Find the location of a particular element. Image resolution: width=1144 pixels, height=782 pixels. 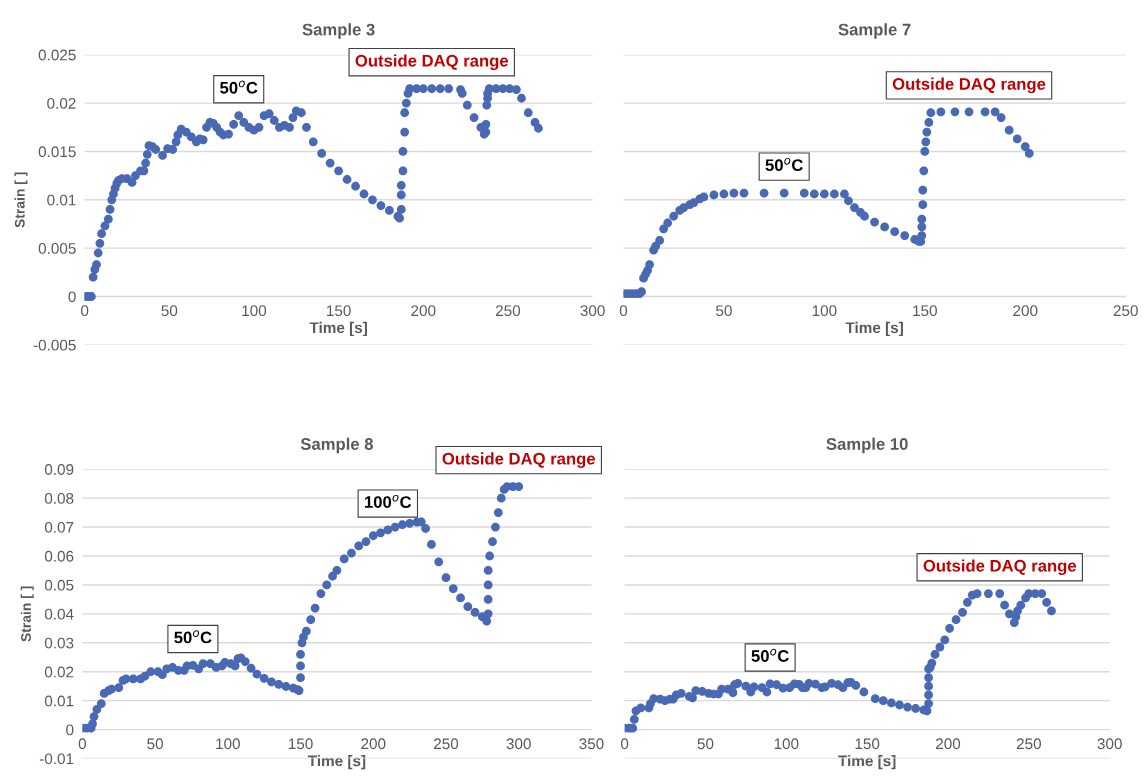

chart-title: Sample 8 is located at coordinates (336, 445).